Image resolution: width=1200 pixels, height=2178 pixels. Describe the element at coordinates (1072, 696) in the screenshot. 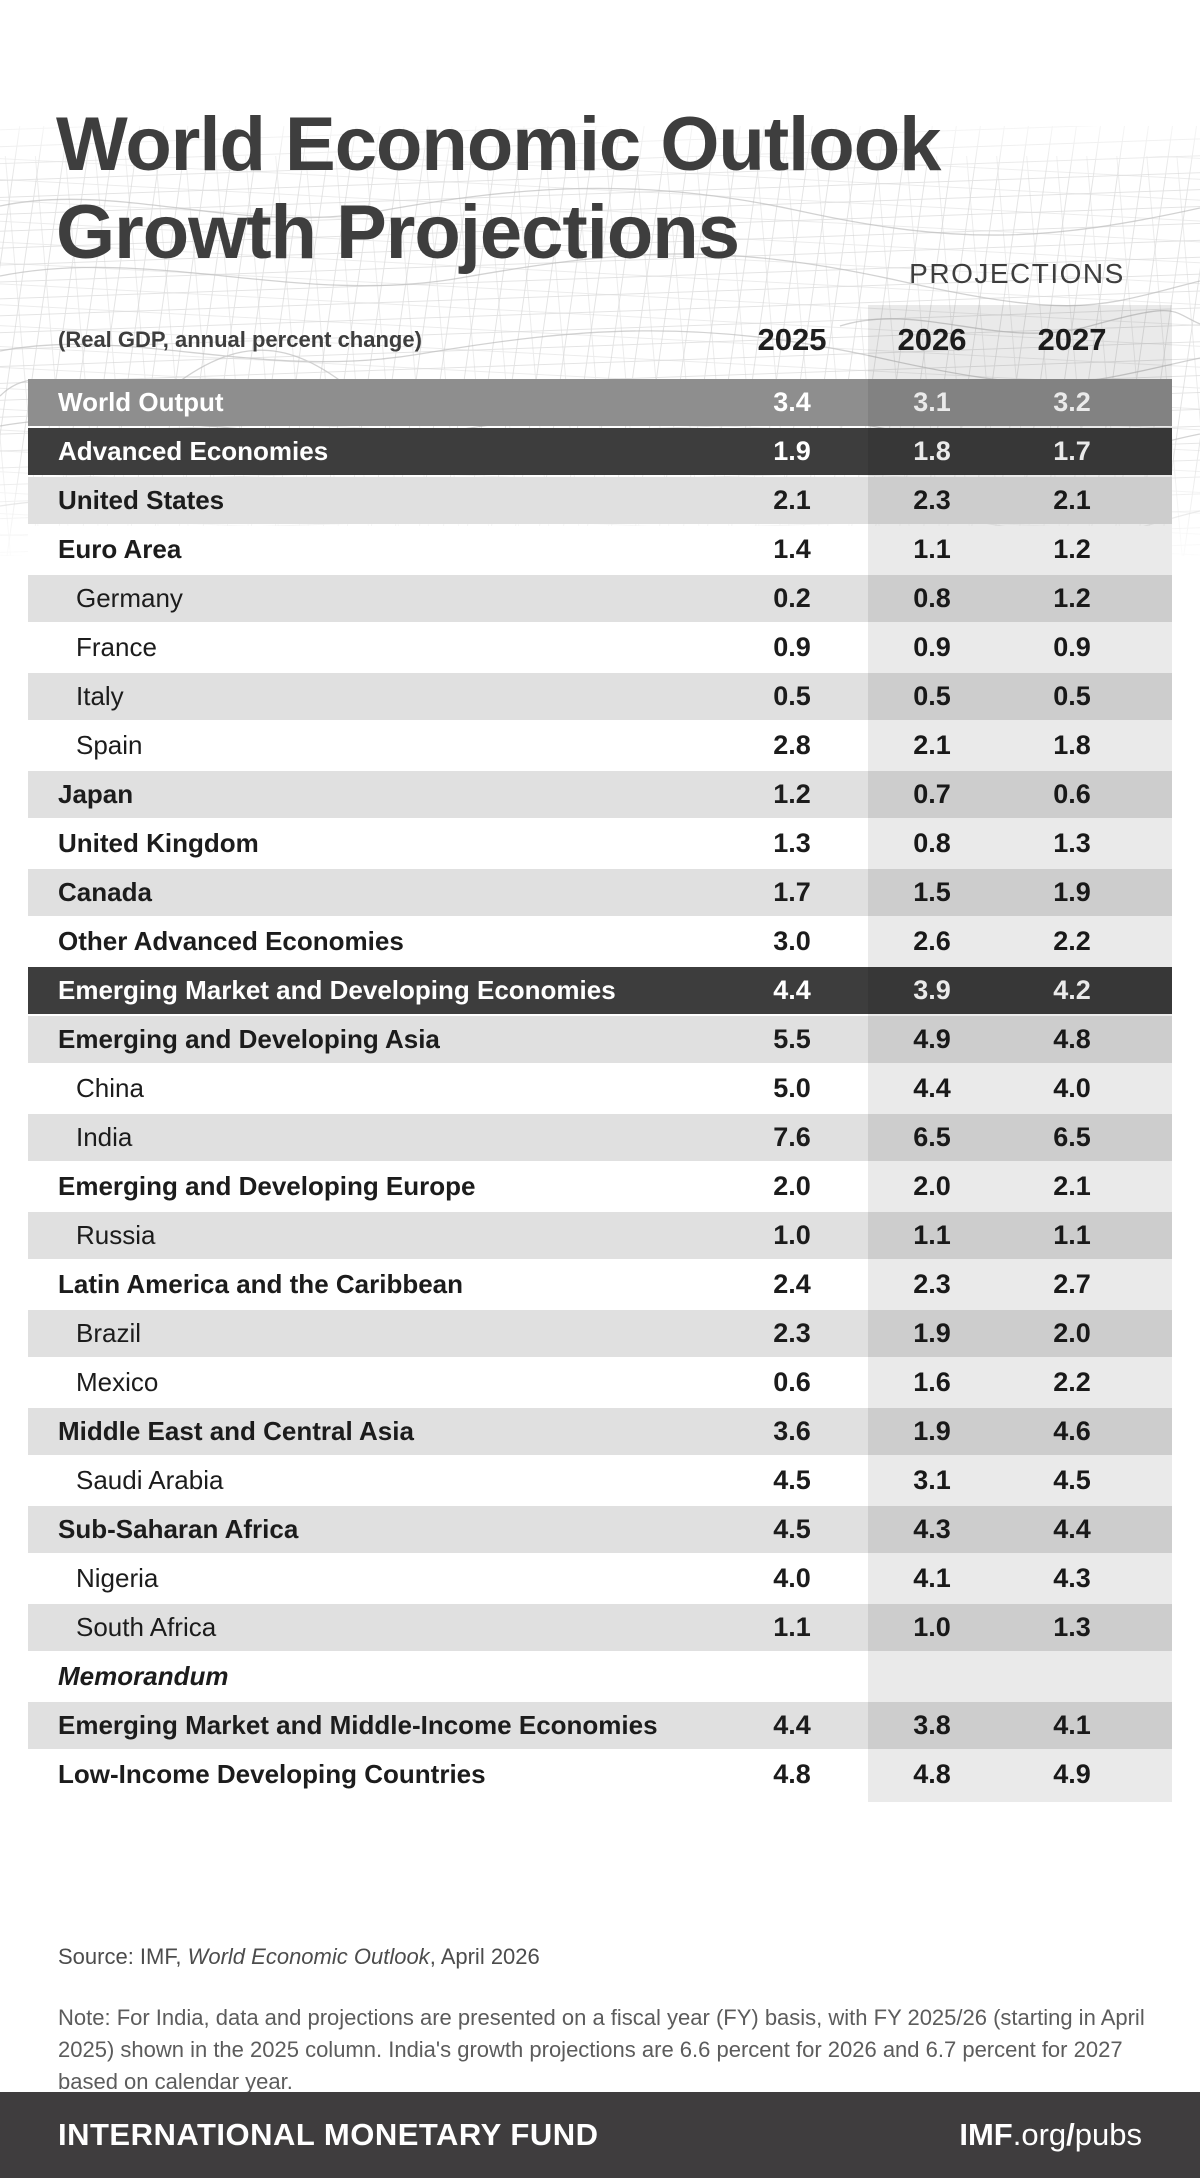

I see `row-value-2027: 0.5` at that location.